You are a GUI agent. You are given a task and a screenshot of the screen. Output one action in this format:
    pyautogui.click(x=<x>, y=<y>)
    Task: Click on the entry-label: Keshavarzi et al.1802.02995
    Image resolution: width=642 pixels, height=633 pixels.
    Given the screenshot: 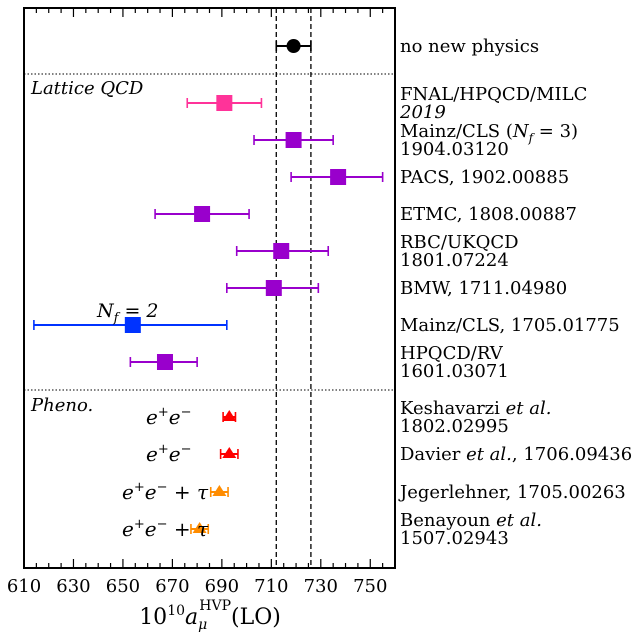 What is the action you would take?
    pyautogui.click(x=475, y=417)
    